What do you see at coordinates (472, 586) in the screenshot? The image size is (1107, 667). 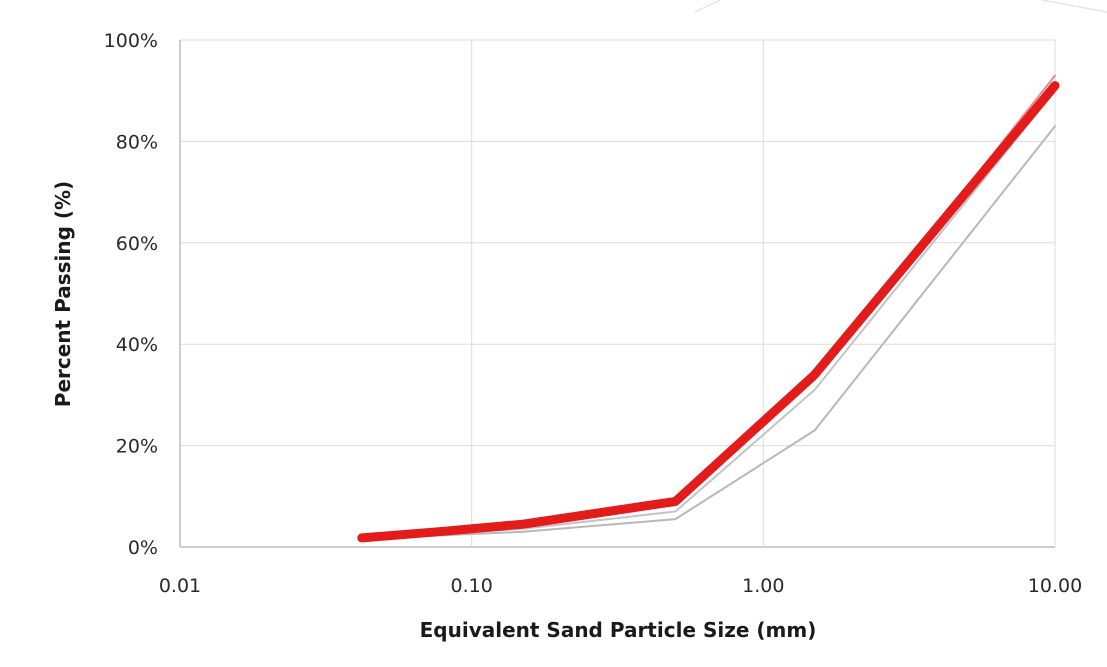 I see `x-tick-label: 0.10` at bounding box center [472, 586].